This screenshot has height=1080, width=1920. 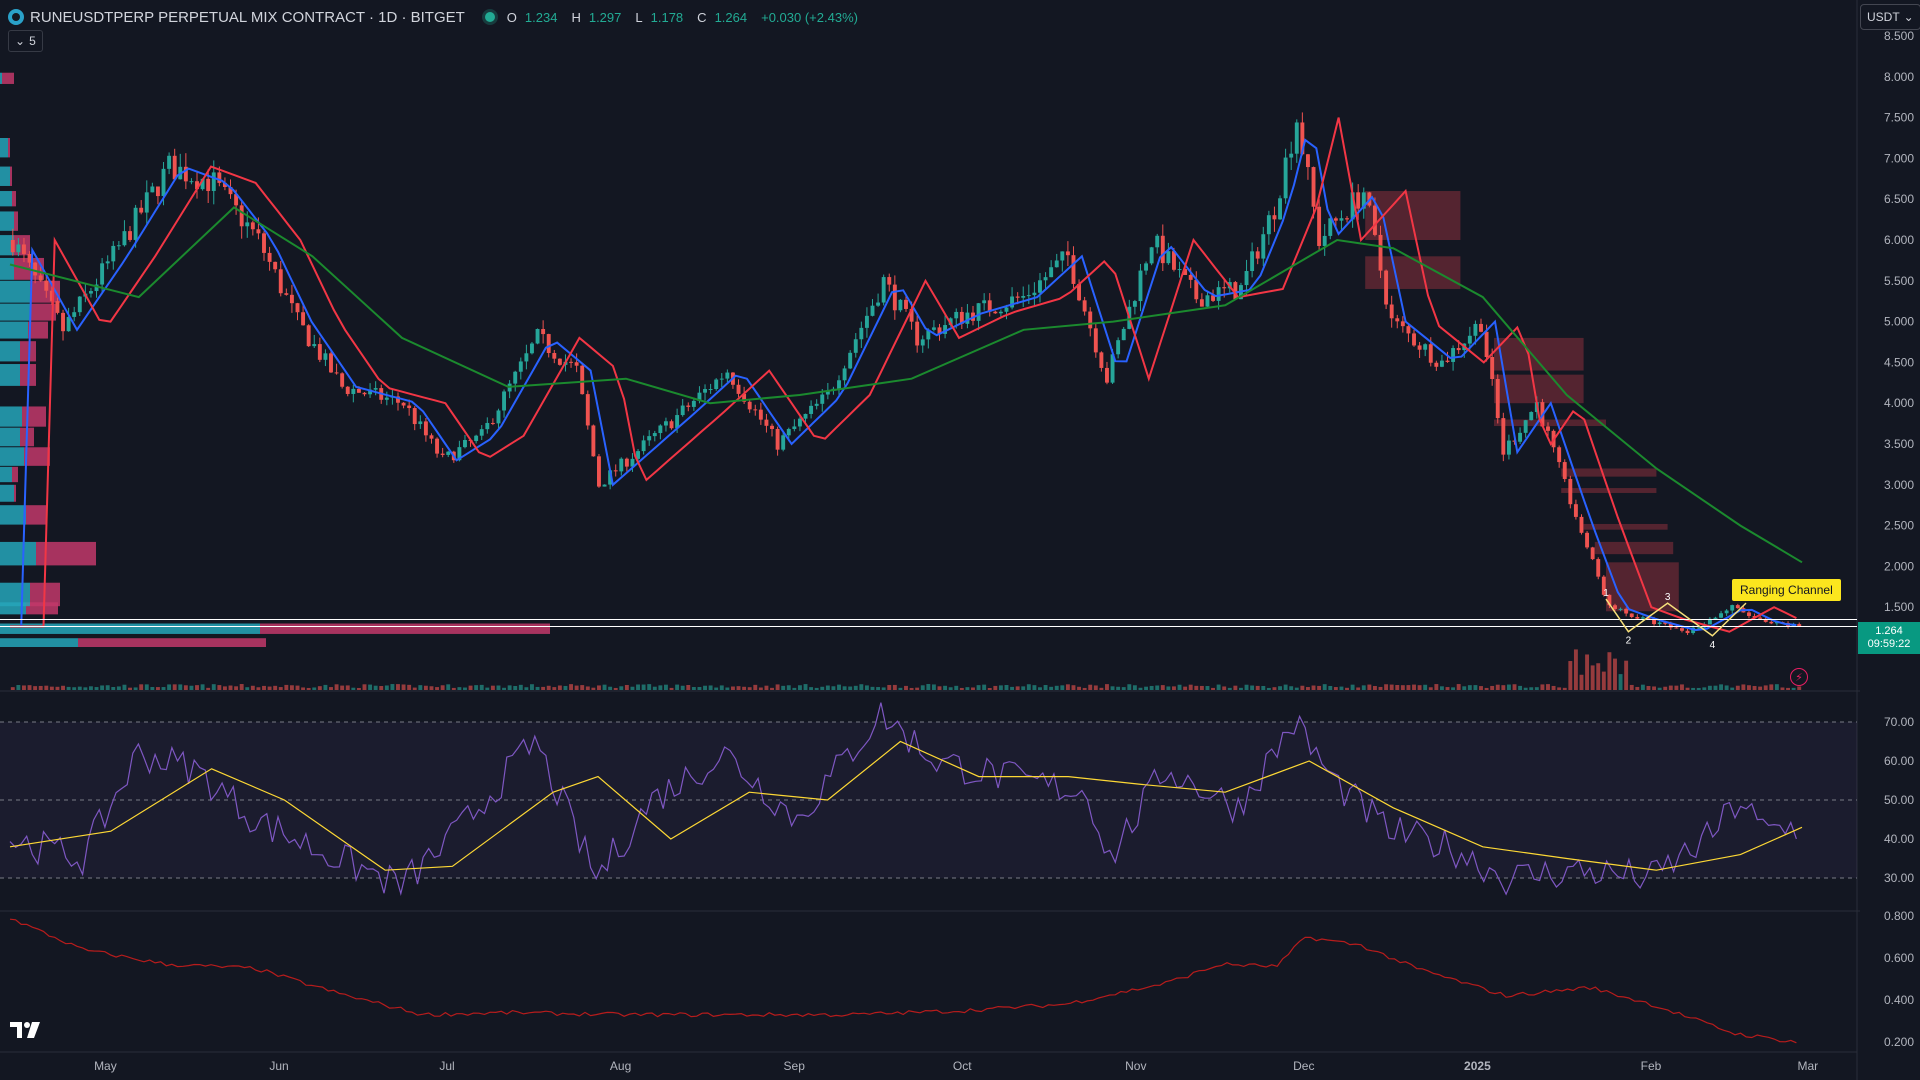 What do you see at coordinates (1899, 1000) in the screenshot?
I see `osc-tick-label: 0.400` at bounding box center [1899, 1000].